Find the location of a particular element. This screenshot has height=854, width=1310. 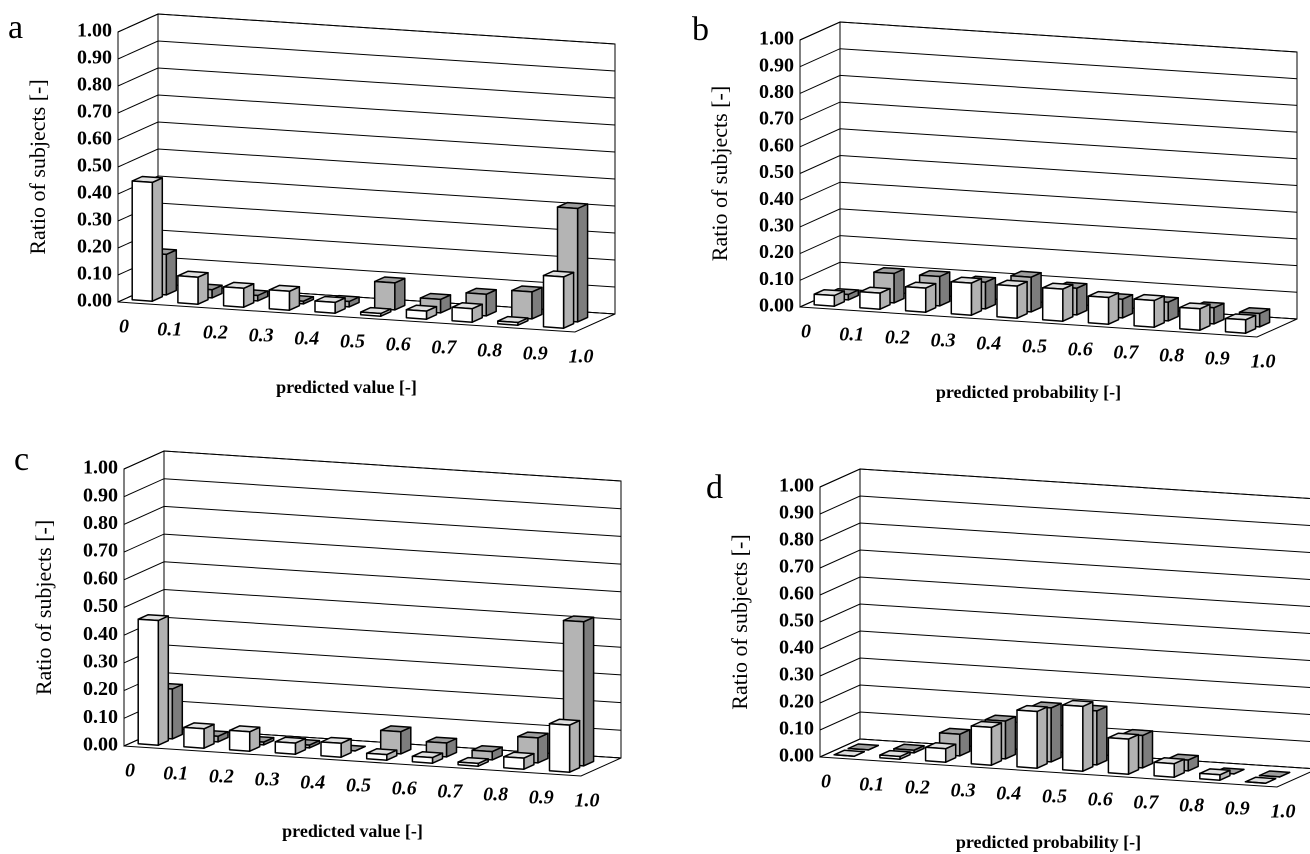

y-tick-label: 0.40 is located at coordinates (796, 648).